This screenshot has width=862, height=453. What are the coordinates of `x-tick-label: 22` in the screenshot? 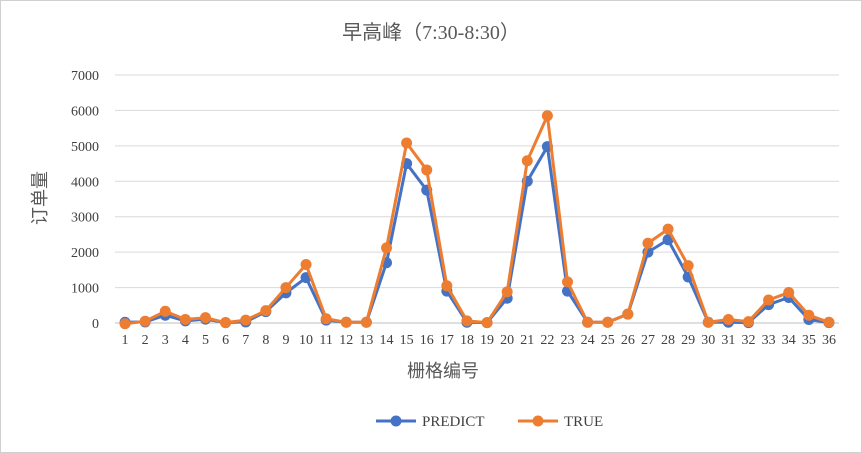 It's located at (547, 340).